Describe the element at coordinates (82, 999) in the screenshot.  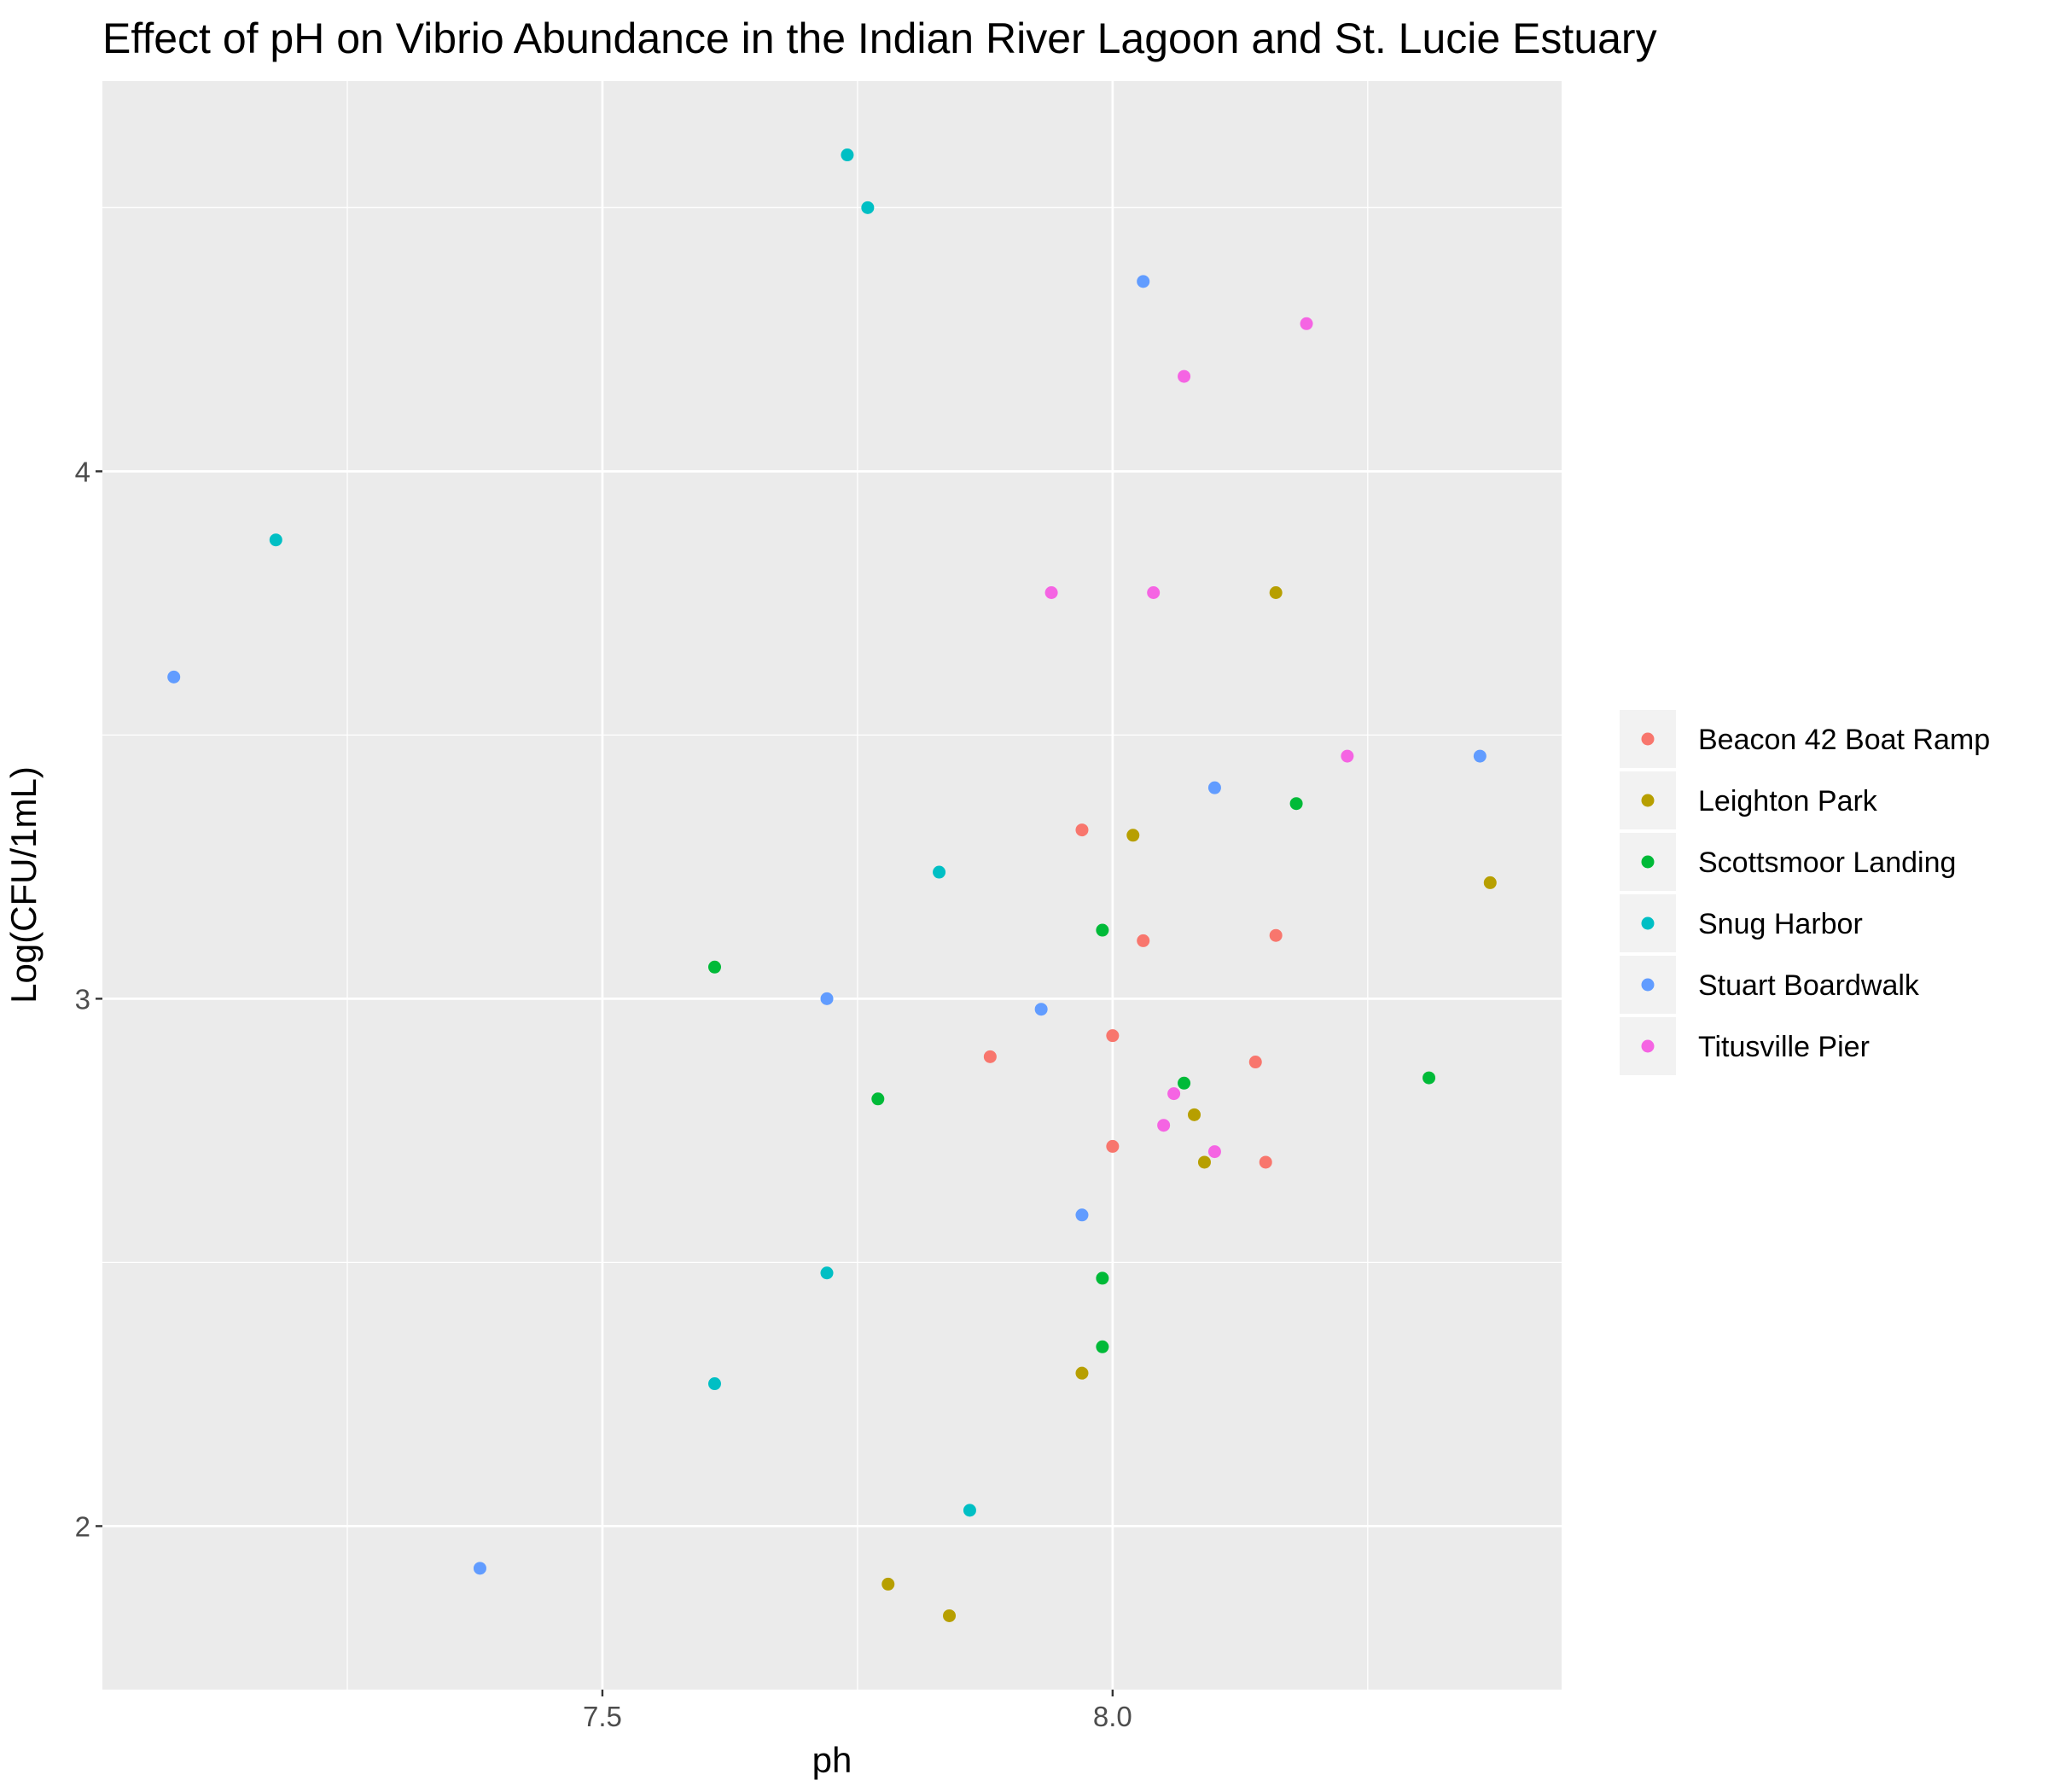
I see `y-tick-label: 3` at that location.